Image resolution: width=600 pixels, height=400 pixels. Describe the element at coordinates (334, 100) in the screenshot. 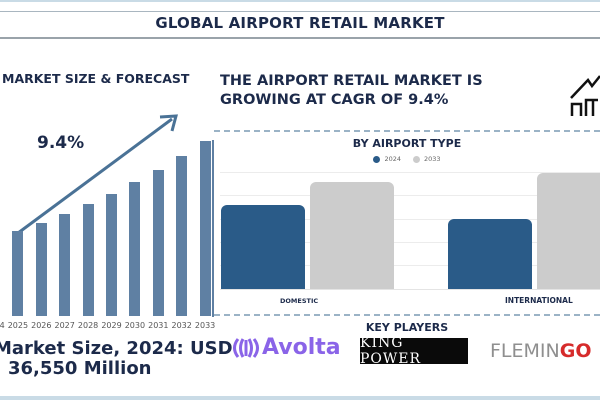

I see `headline-line-2: GROWING AT CAGR OF 9.4%` at that location.